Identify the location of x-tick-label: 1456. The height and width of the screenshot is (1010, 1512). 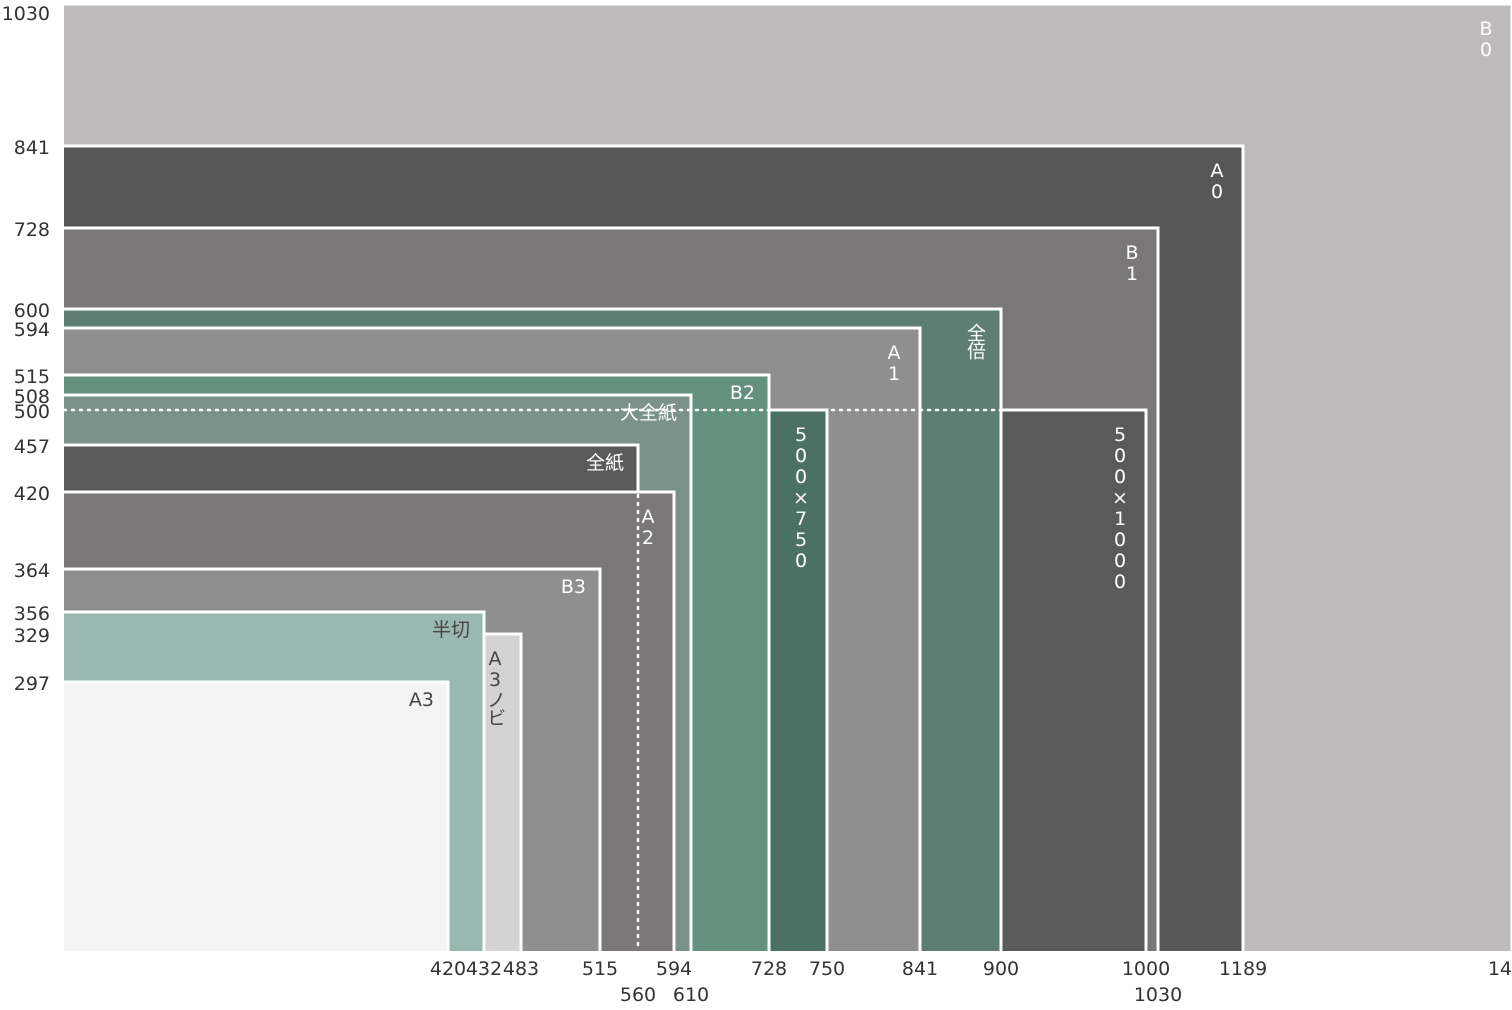
(1500, 969).